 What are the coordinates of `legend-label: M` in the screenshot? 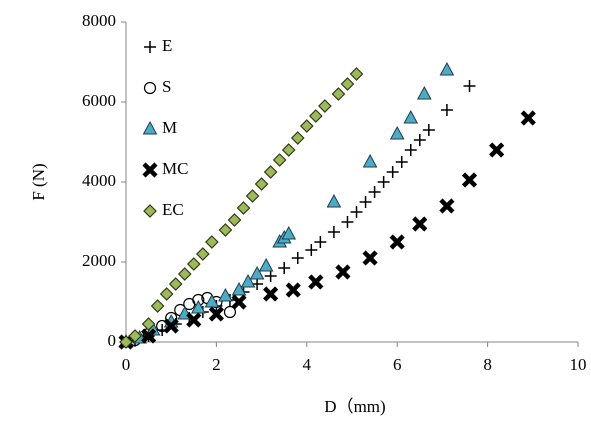 It's located at (169, 127).